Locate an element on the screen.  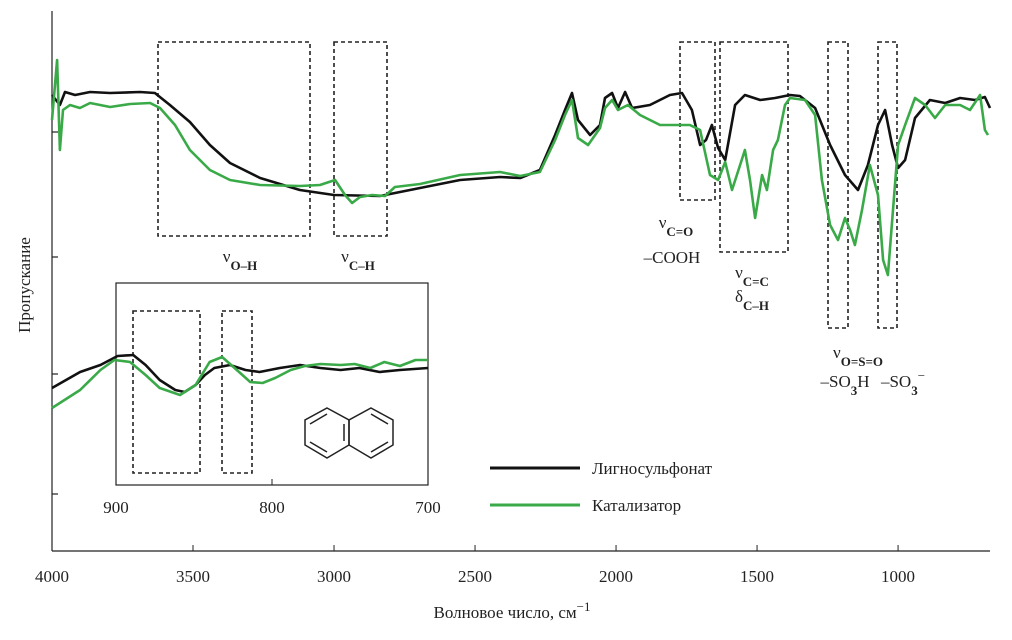
legend-label: Катализатор is located at coordinates (636, 505).